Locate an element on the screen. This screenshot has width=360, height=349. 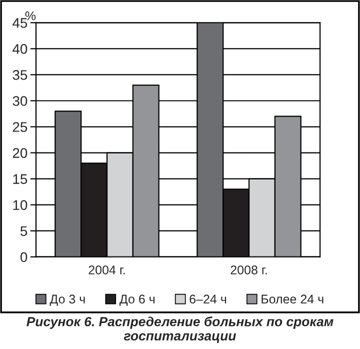
y-tick-label: 5 is located at coordinates (24, 231).